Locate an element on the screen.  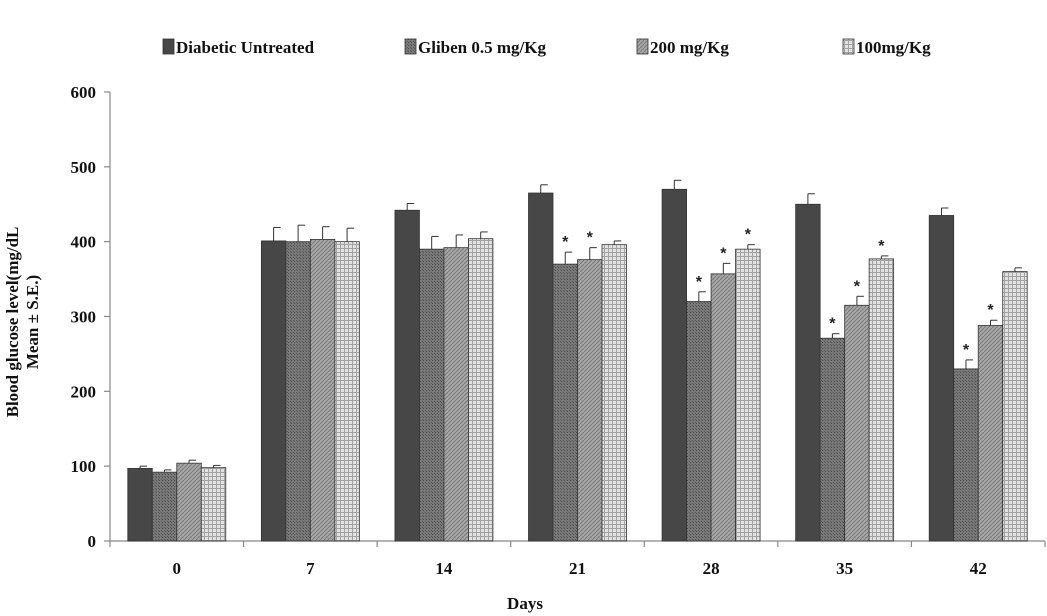
y-tick-label: 200 is located at coordinates (84, 391).